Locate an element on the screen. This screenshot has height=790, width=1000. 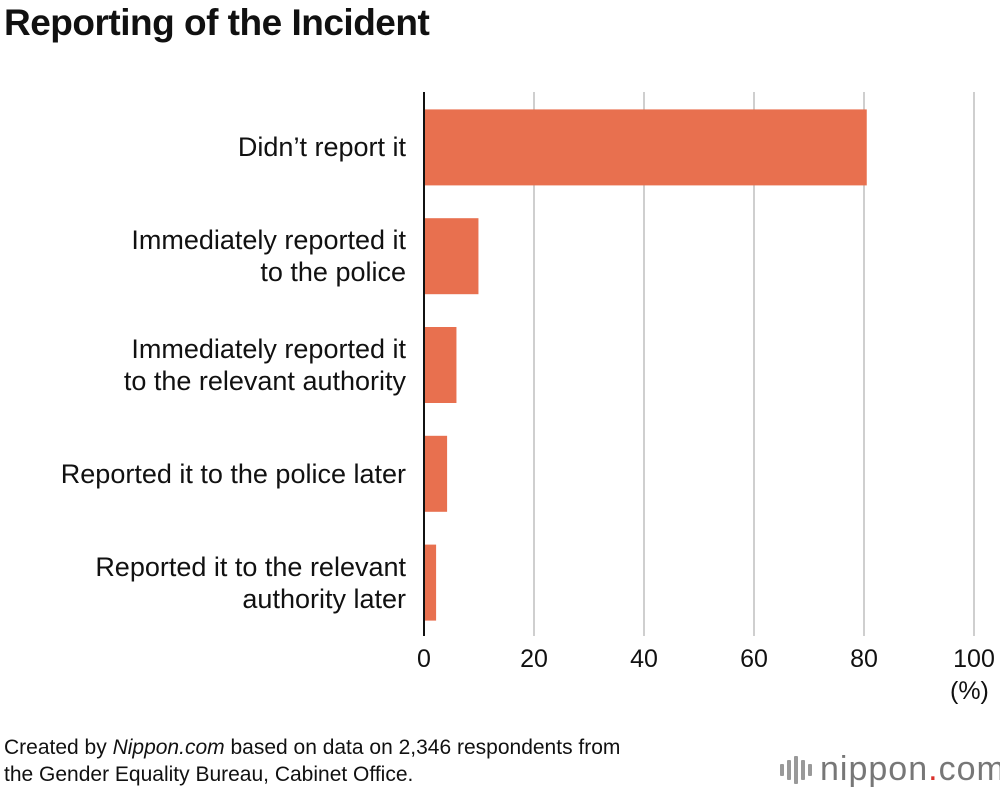
category-label: Immediately reported it to the police is located at coordinates (268, 256).